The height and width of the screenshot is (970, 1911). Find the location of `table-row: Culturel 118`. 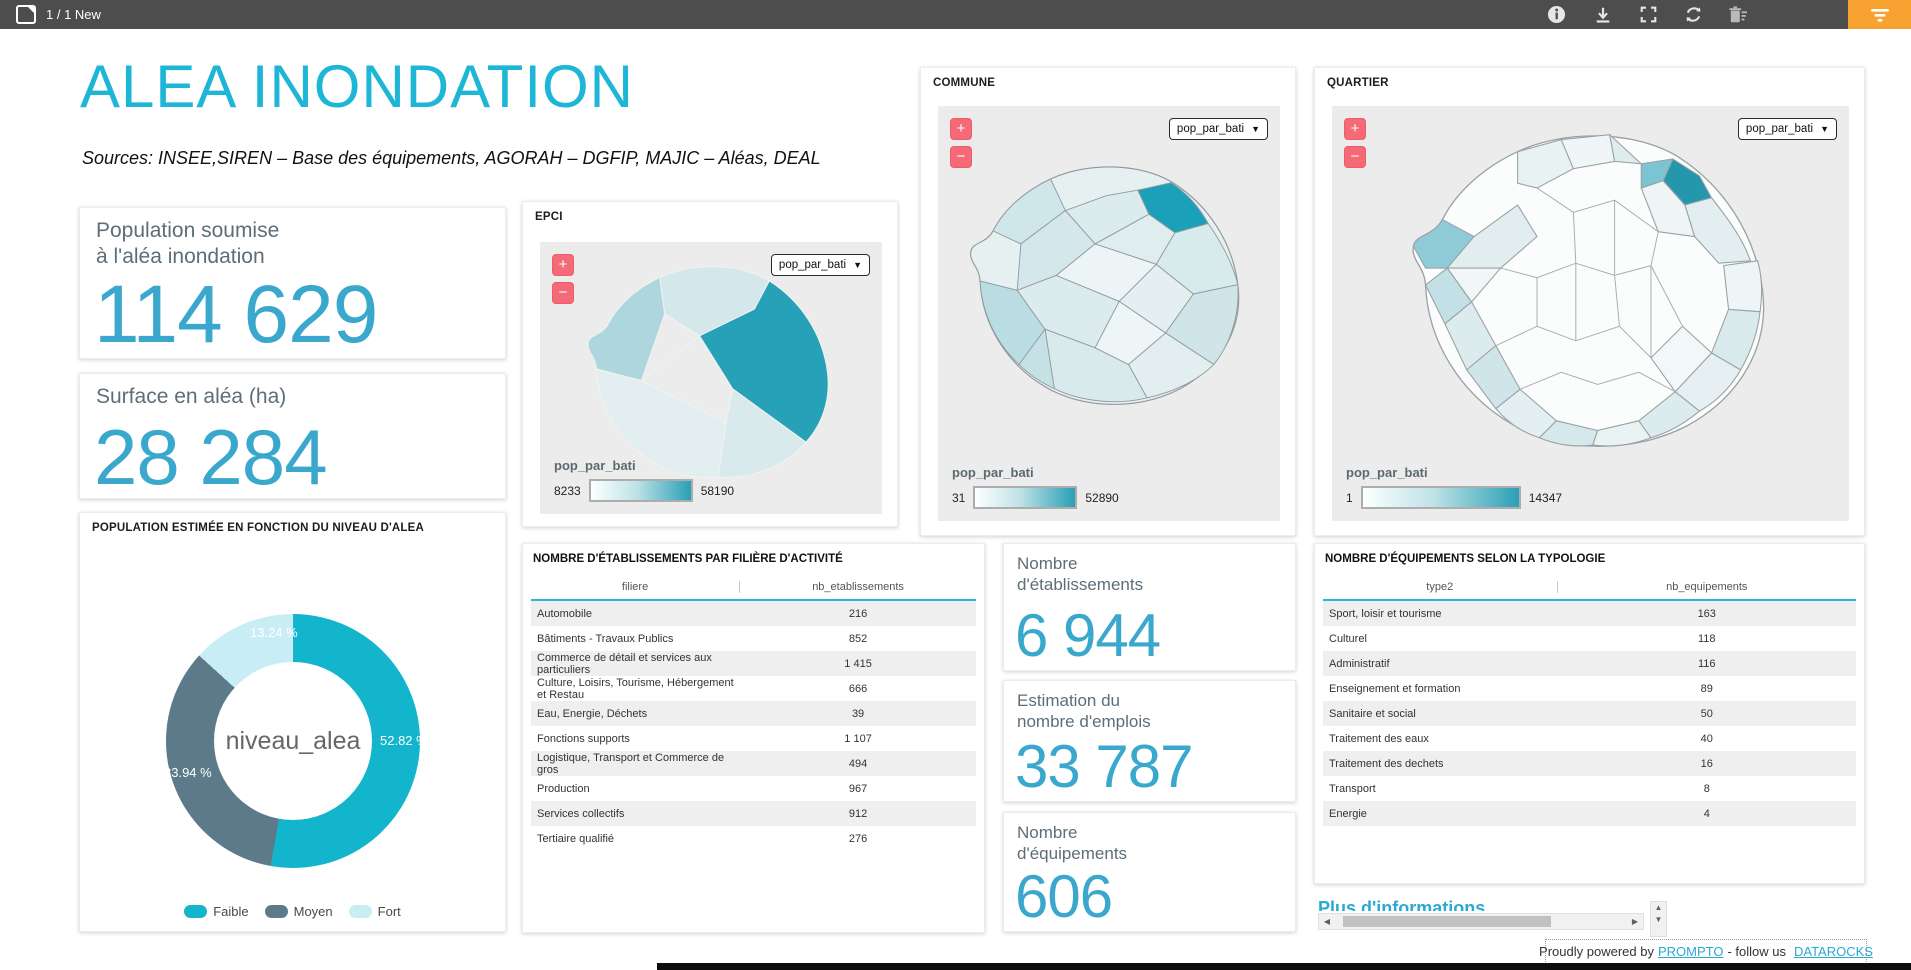

table-row: Culturel 118 is located at coordinates (1589, 638).